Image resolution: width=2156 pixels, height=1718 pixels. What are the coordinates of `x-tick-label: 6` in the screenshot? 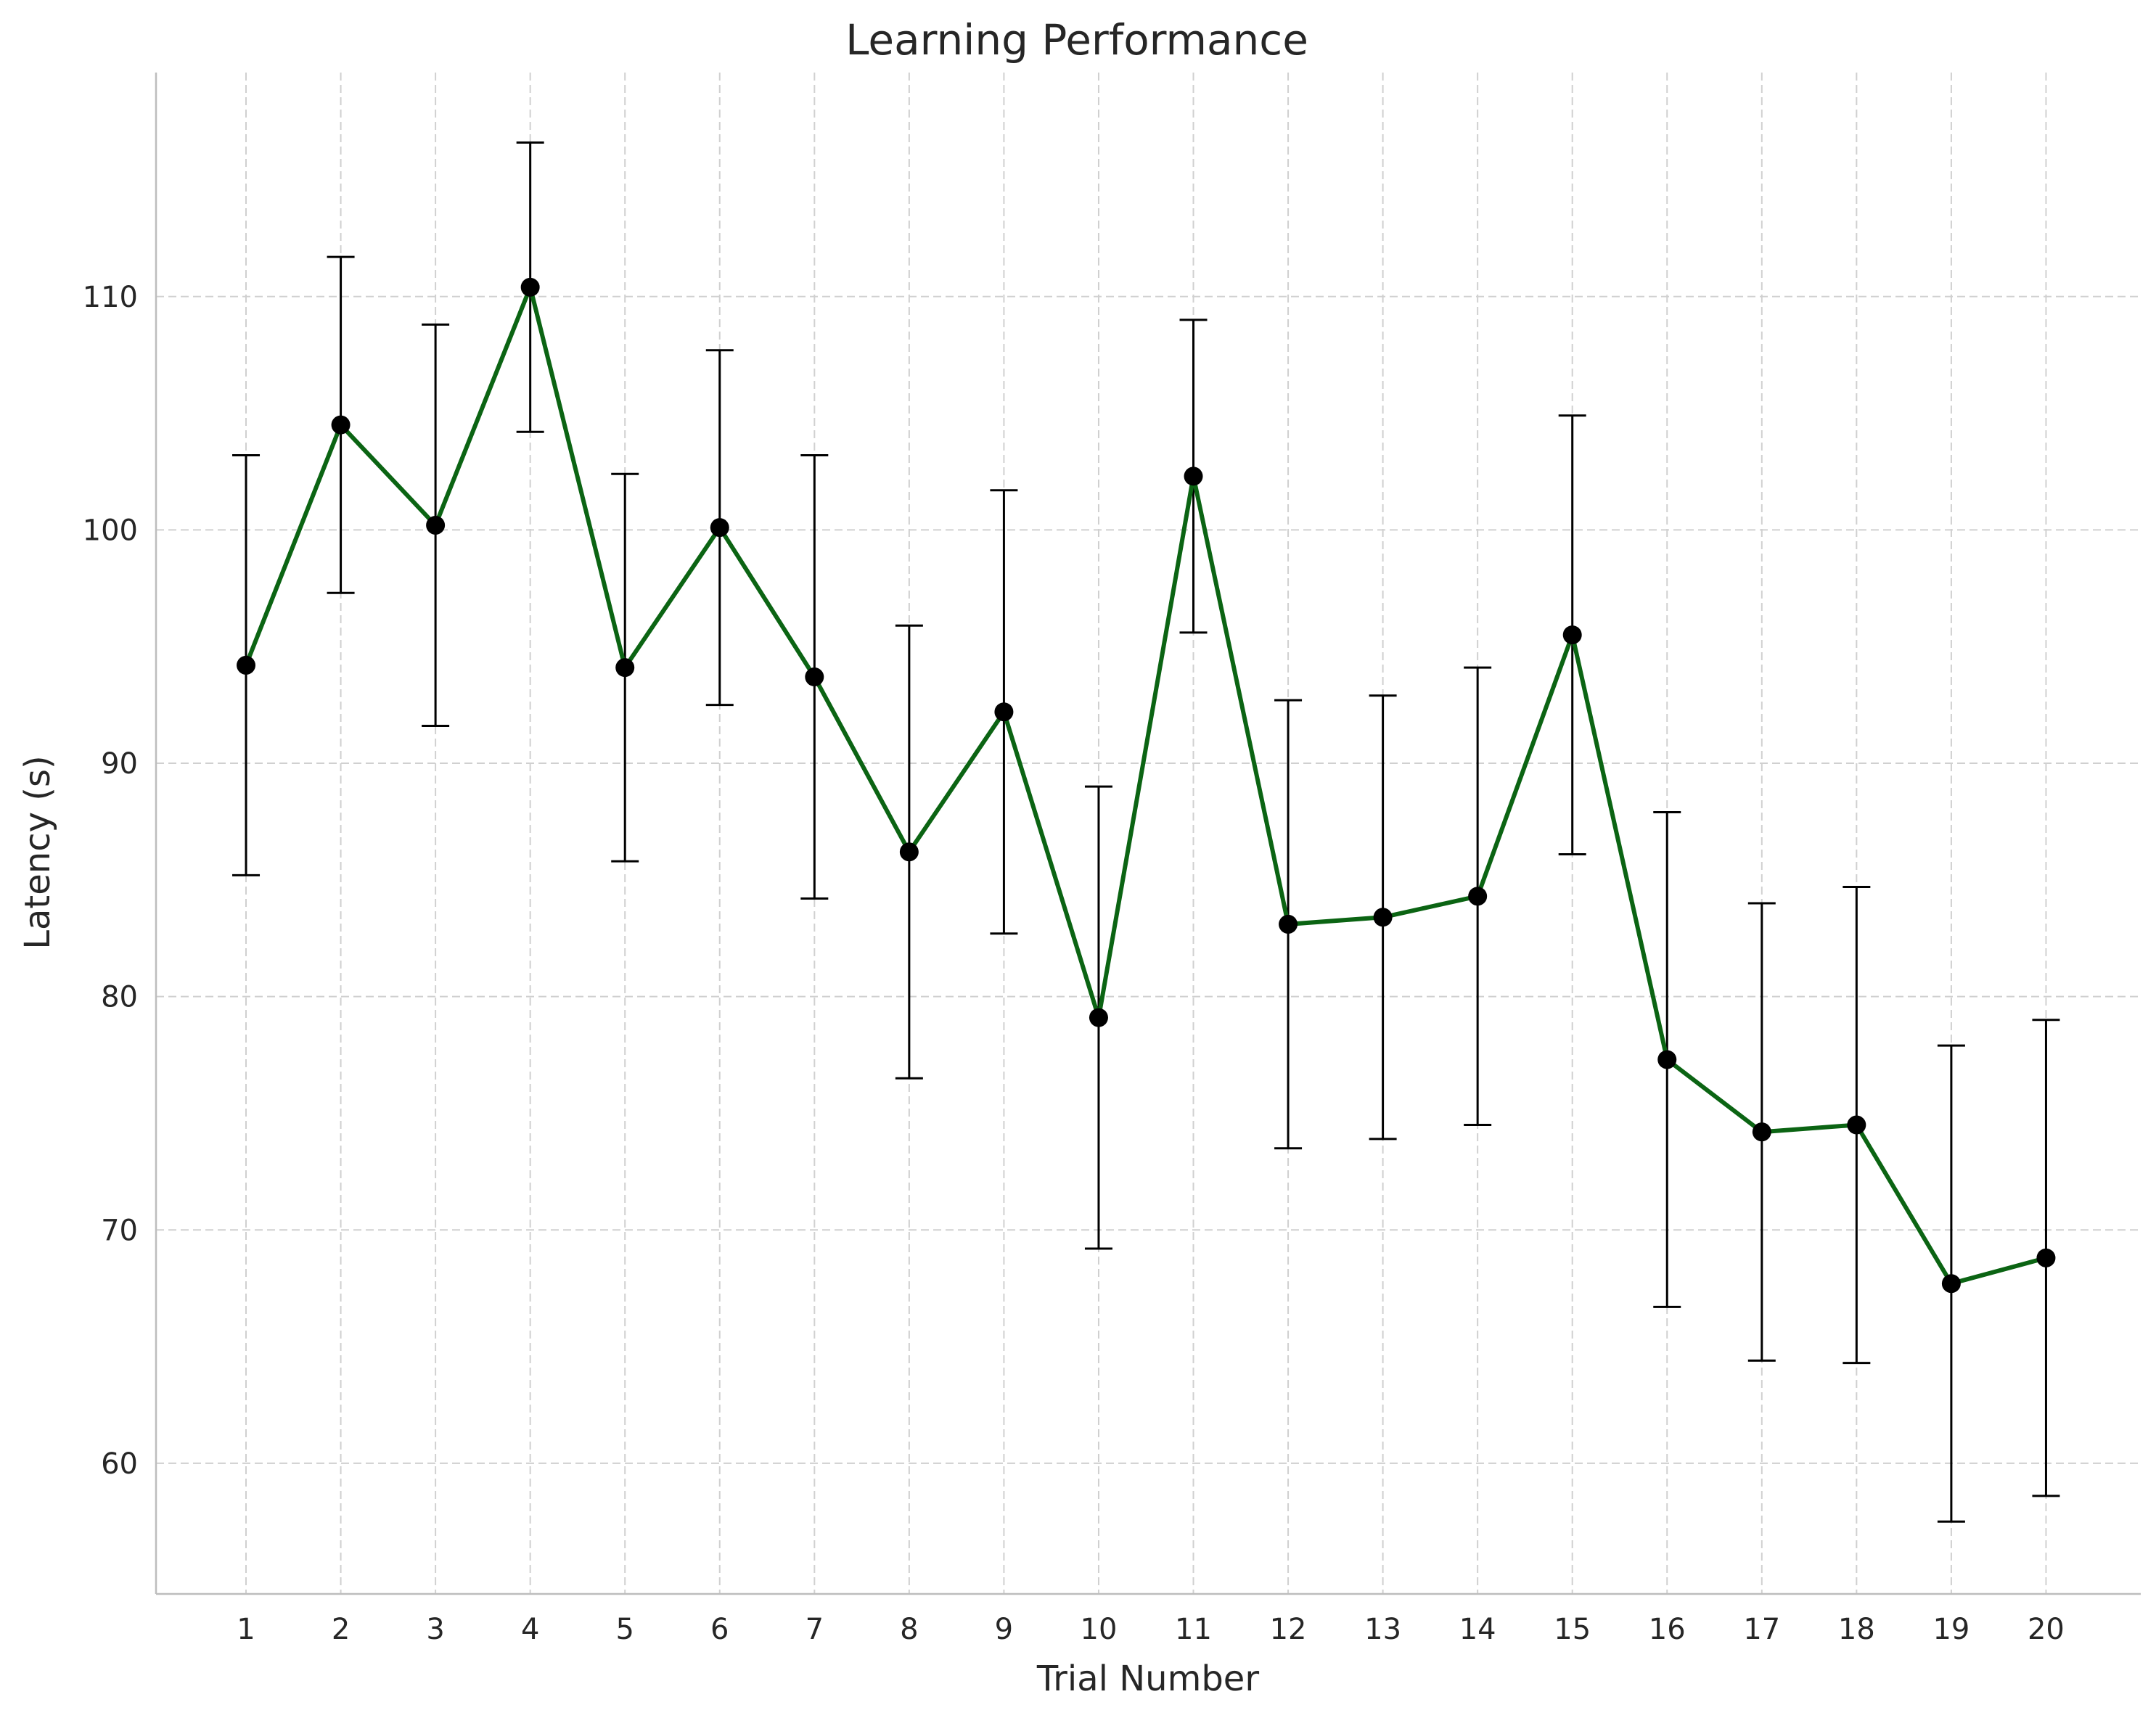 It's located at (719, 1629).